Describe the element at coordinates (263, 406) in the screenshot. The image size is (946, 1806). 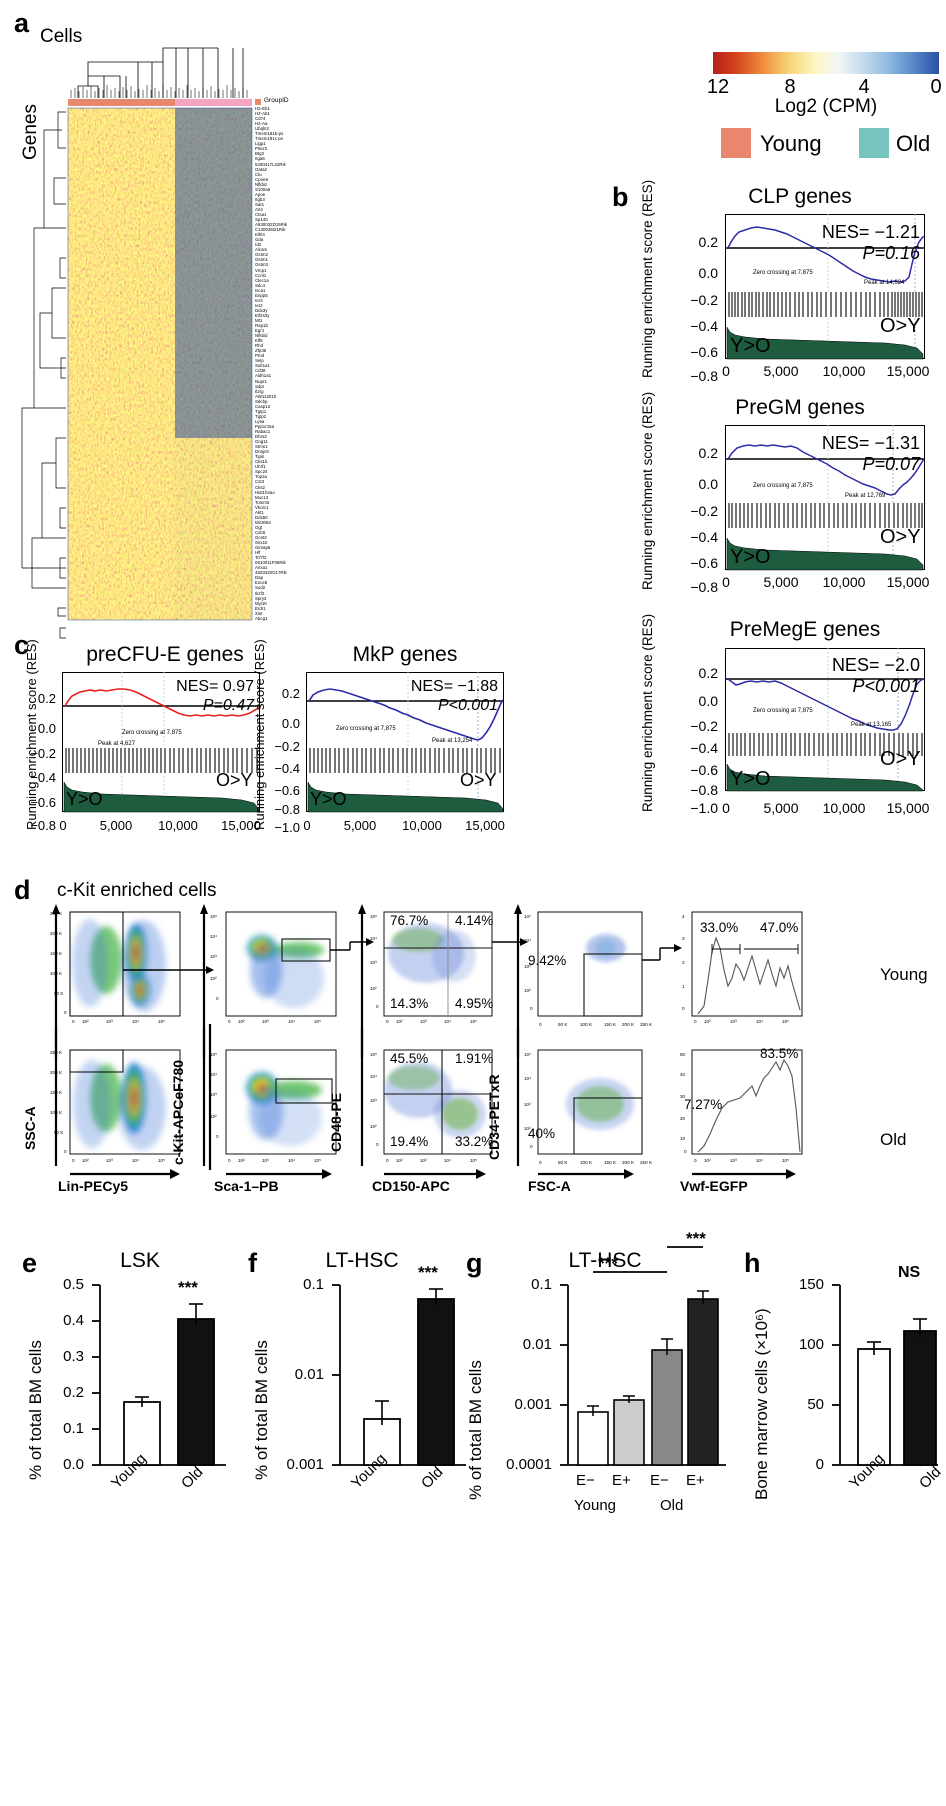
I see `gene-label: Casp12` at that location.